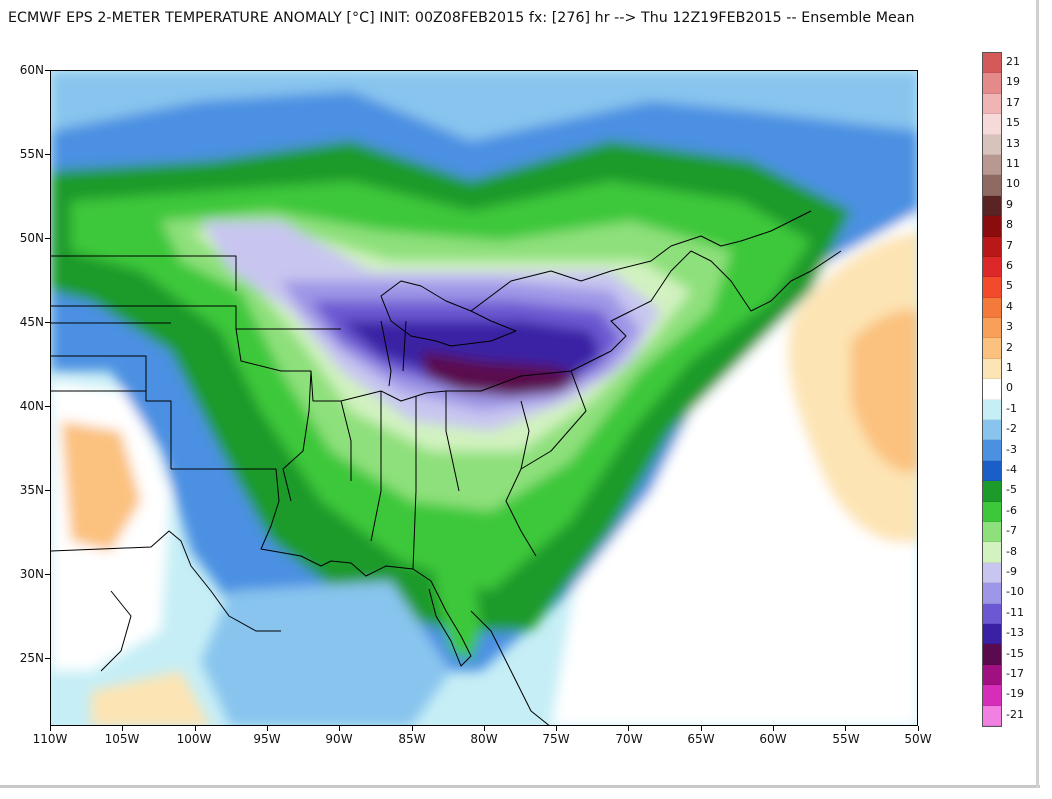  What do you see at coordinates (1011, 449) in the screenshot?
I see `legend-label: -3` at bounding box center [1011, 449].